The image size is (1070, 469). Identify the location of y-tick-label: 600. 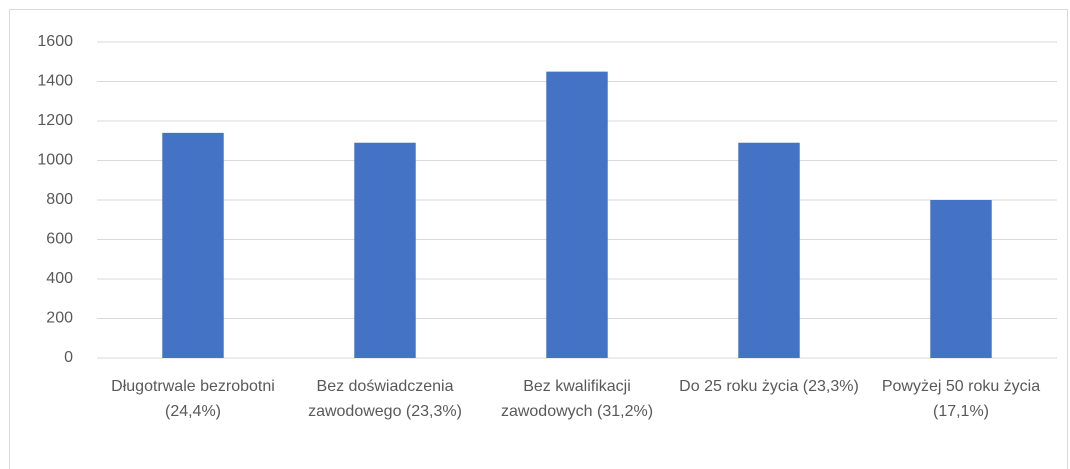
(59, 239).